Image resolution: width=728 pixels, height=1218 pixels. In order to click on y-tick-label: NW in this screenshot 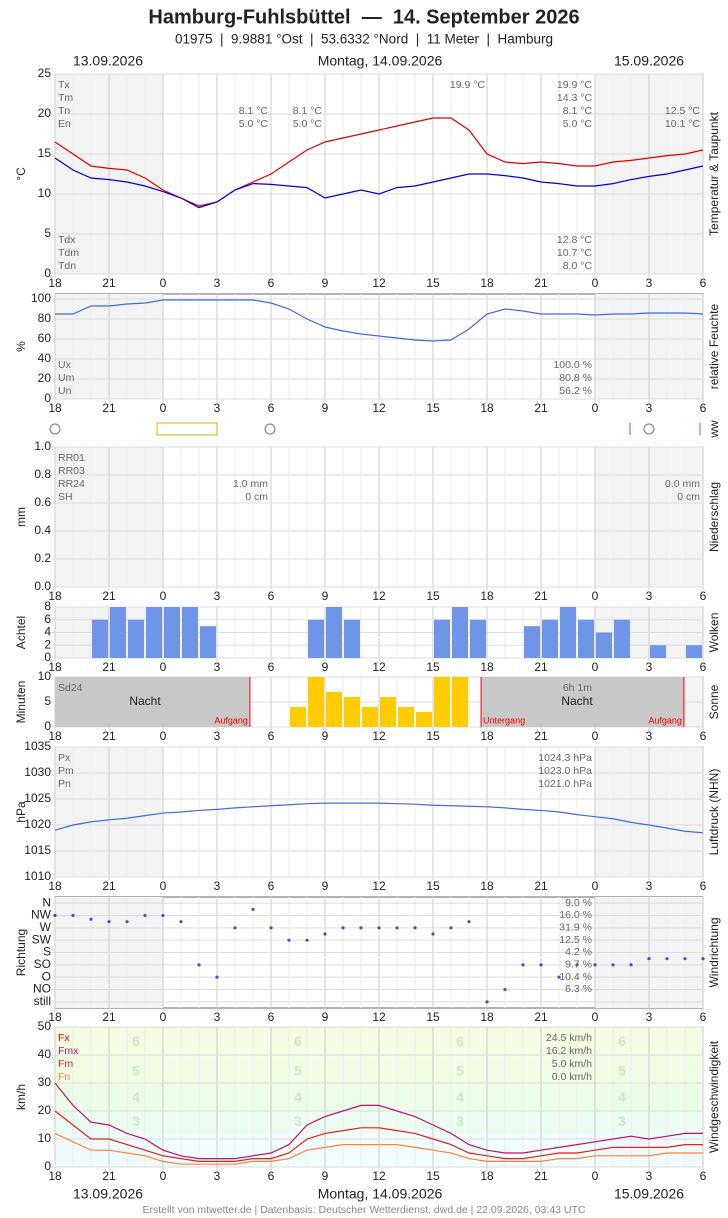, I will do `click(41, 915)`.